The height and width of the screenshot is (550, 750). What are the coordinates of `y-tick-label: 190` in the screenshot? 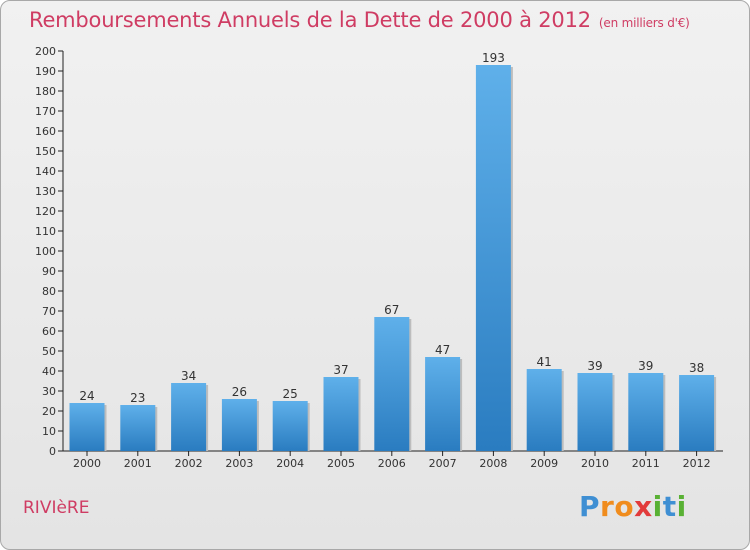 It's located at (45, 71).